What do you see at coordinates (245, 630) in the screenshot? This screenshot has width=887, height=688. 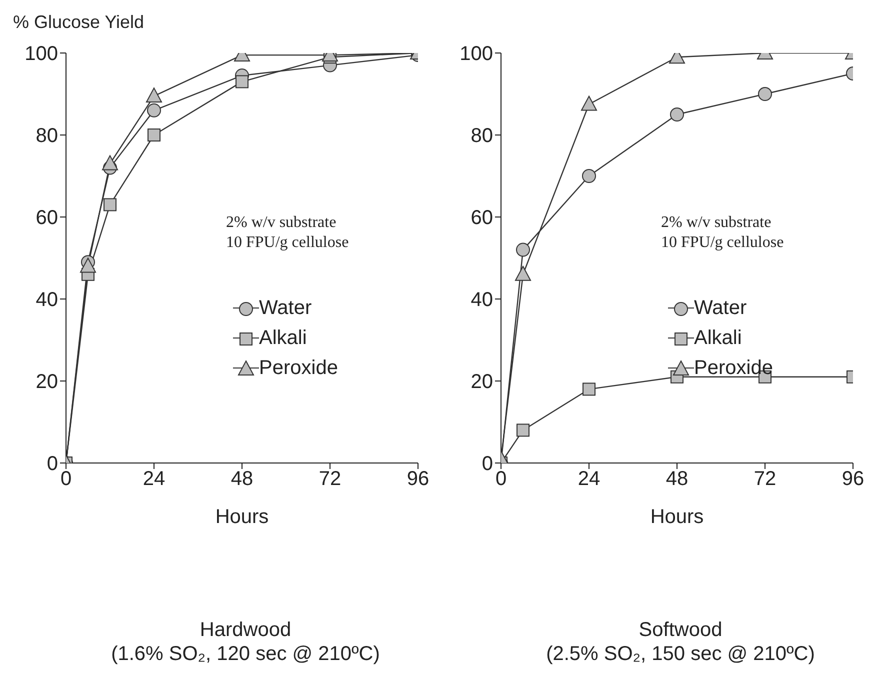 I see `text: Hardwood` at bounding box center [245, 630].